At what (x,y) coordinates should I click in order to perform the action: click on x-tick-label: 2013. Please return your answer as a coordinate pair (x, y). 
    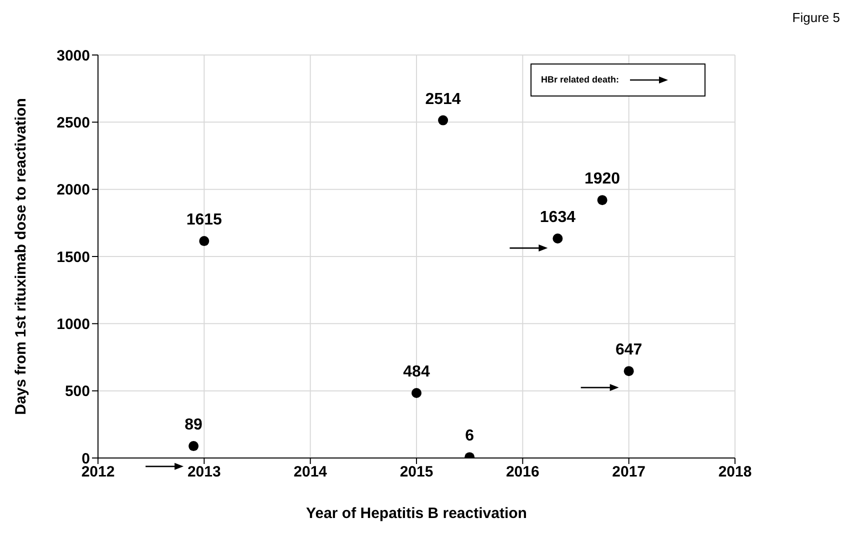
    Looking at the image, I should click on (204, 472).